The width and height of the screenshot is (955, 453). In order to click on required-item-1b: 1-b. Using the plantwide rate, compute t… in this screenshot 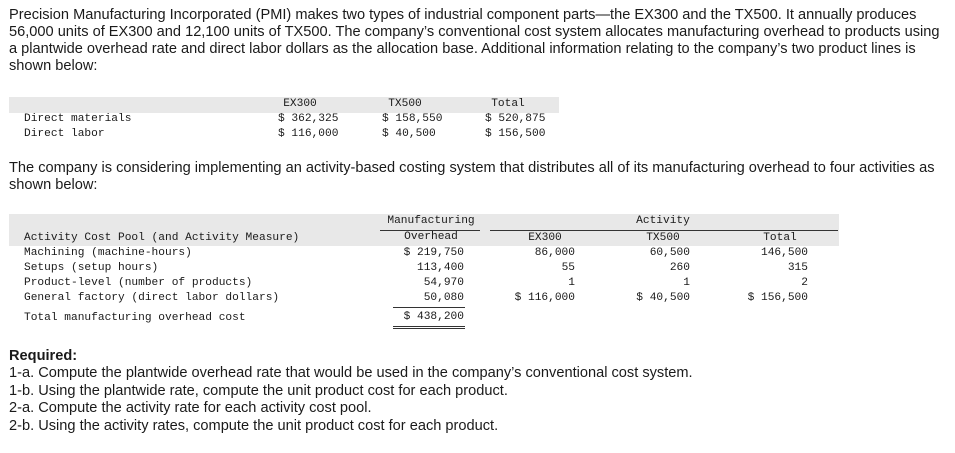, I will do `click(258, 390)`.